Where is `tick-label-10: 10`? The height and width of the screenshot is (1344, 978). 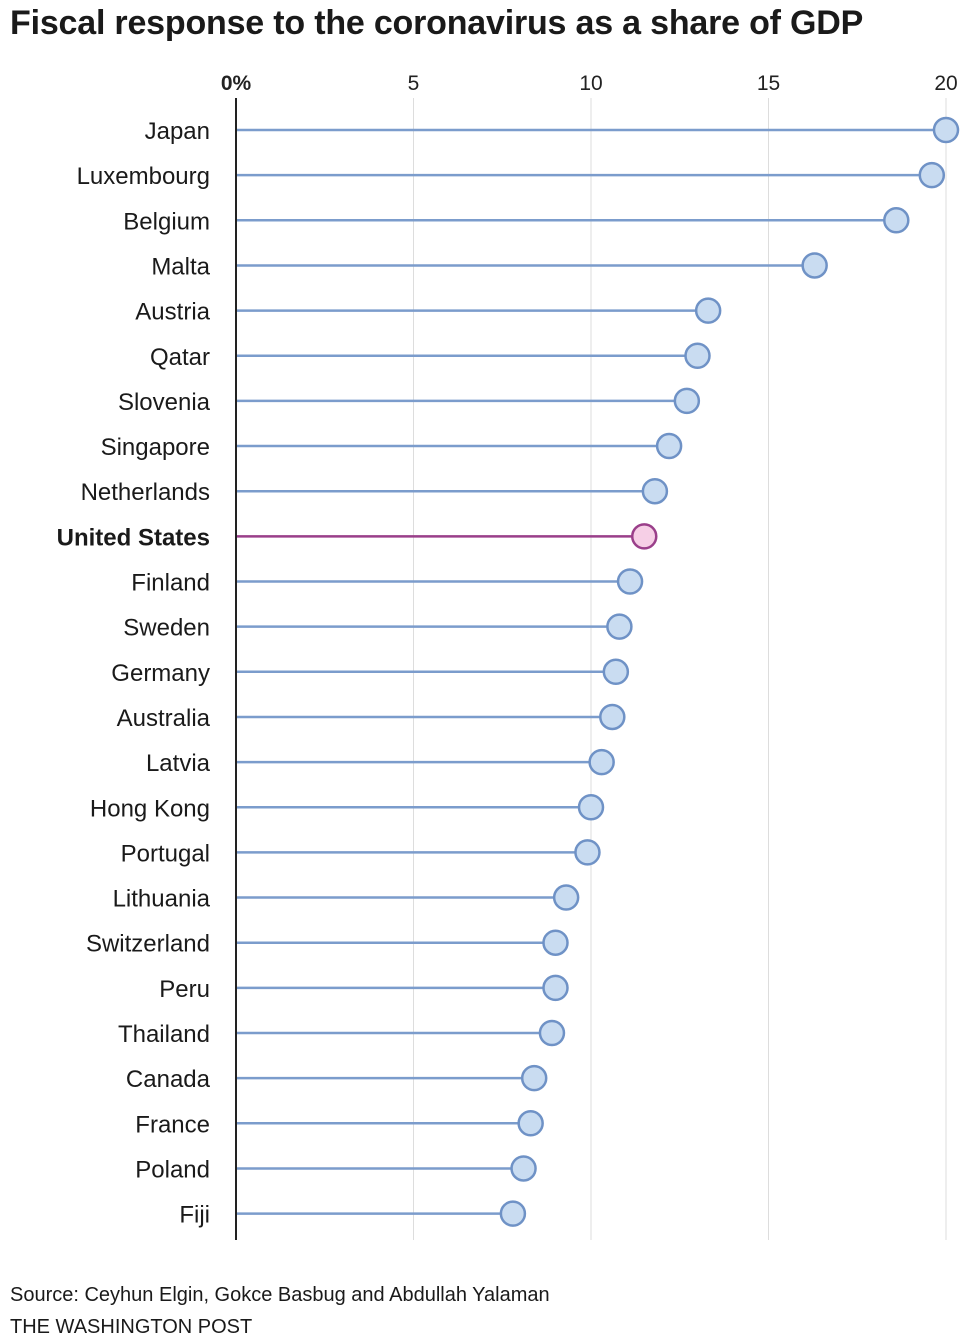 tick-label-10: 10 is located at coordinates (590, 83).